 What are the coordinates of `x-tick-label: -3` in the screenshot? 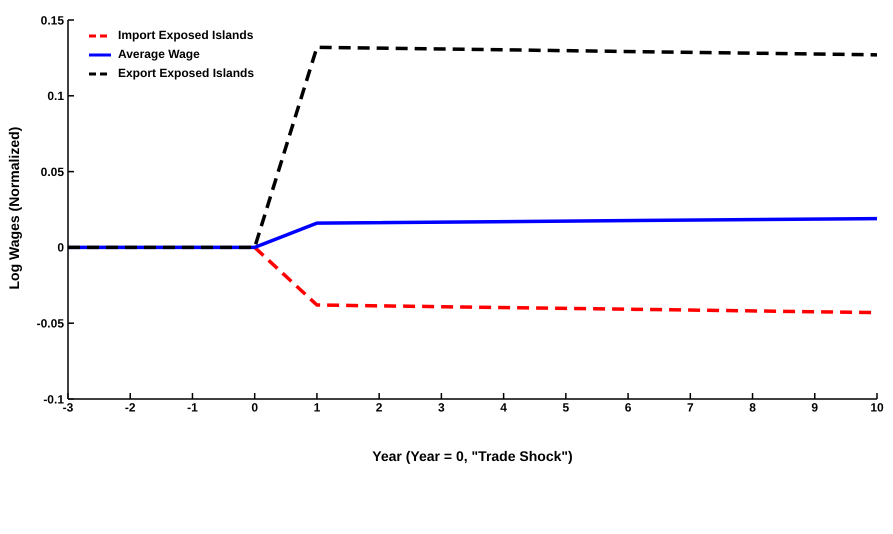 It's located at (68, 407).